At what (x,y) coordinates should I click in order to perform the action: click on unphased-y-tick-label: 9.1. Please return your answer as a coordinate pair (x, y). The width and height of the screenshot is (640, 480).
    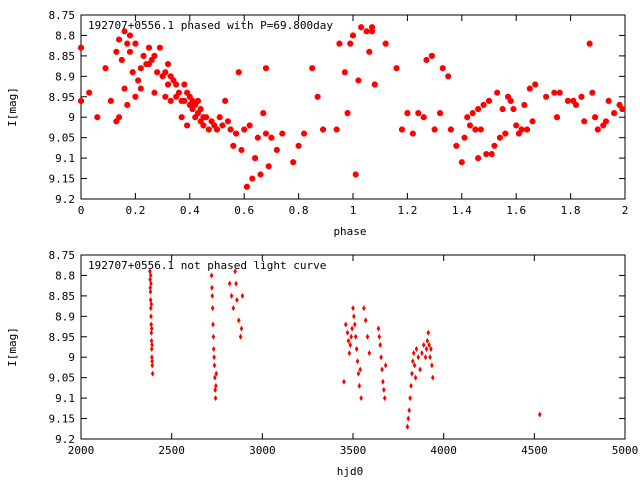
    Looking at the image, I should click on (65, 398).